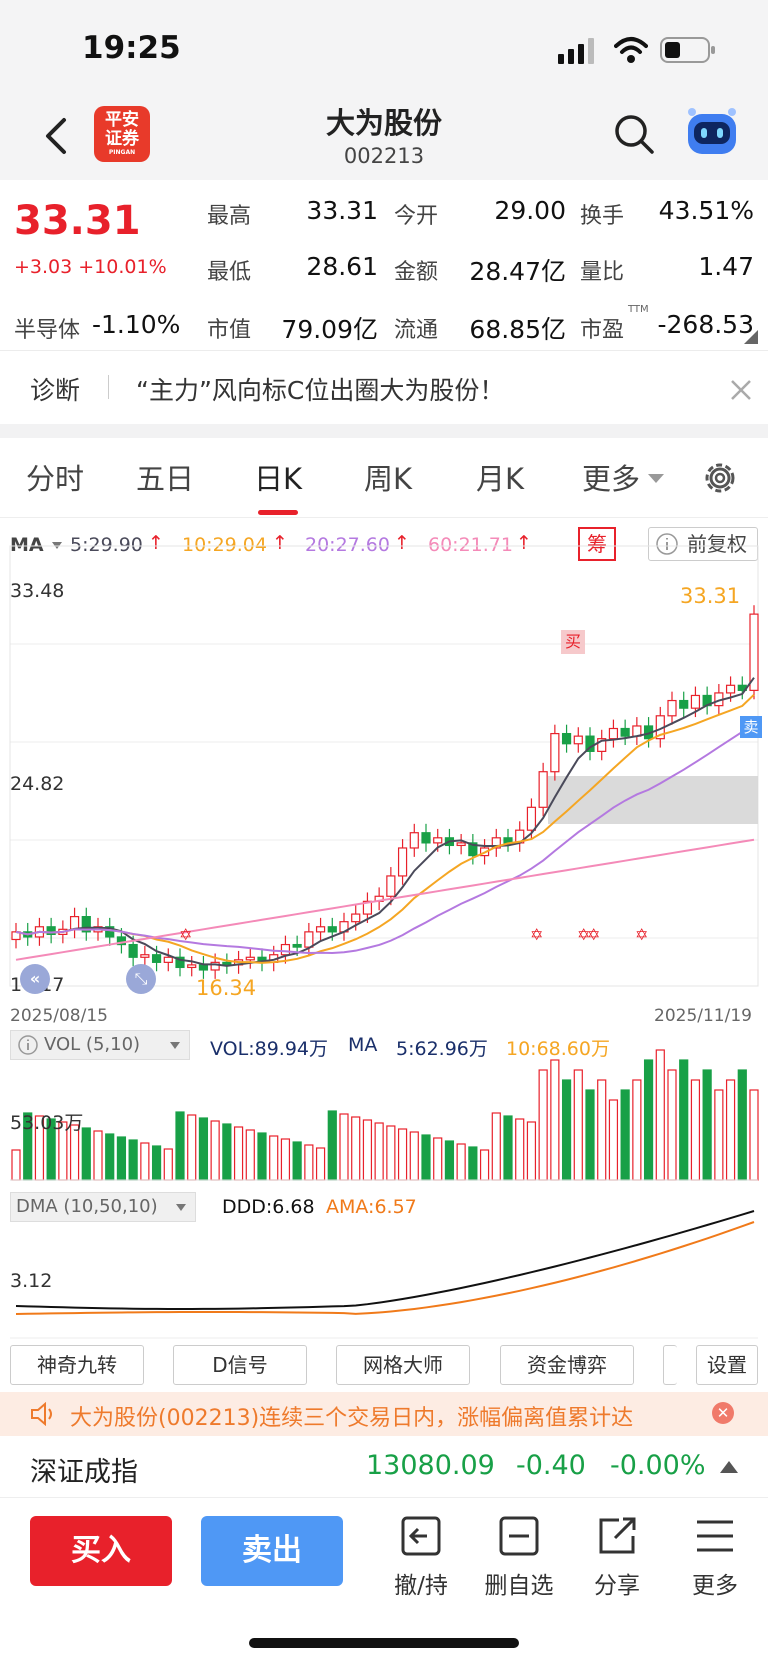 The image size is (768, 1663). What do you see at coordinates (384, 431) in the screenshot?
I see `section-gap` at bounding box center [384, 431].